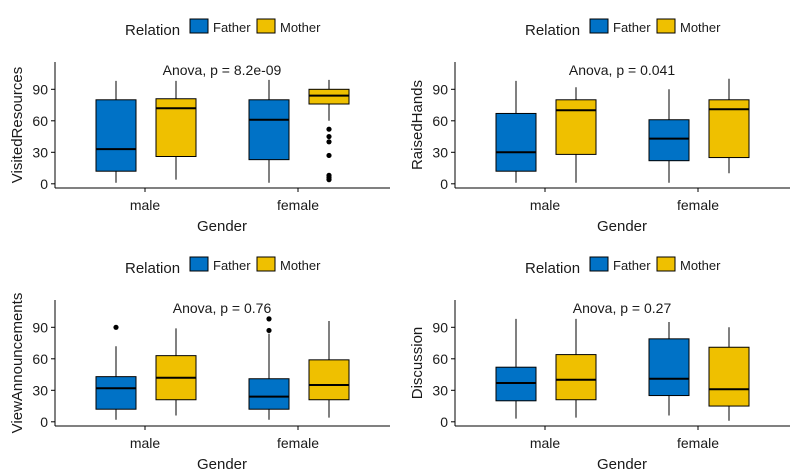  Describe the element at coordinates (222, 308) in the screenshot. I see `anova-annotation: Anova, p = 0.76` at that location.